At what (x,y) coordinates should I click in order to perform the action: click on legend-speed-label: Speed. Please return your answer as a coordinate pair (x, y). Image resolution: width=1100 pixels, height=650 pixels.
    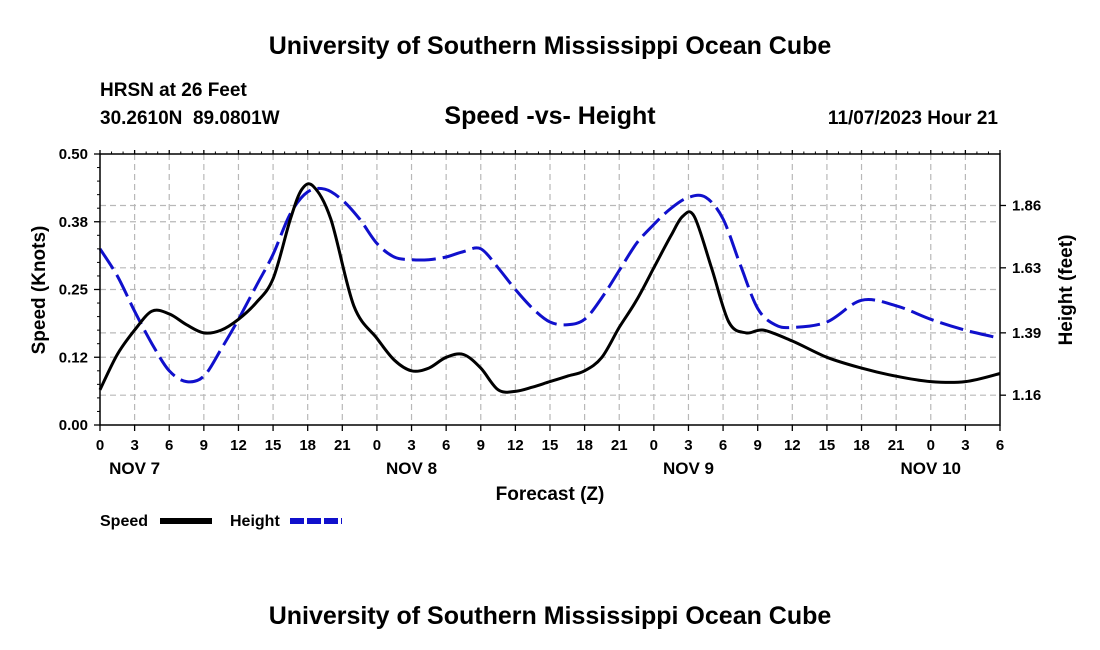
    Looking at the image, I should click on (124, 521).